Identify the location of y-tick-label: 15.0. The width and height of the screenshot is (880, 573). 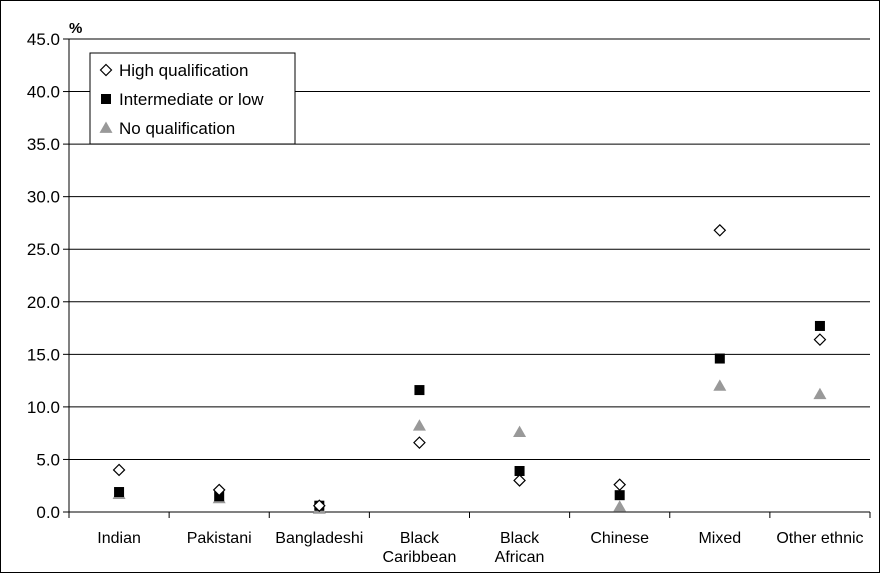
(43, 354).